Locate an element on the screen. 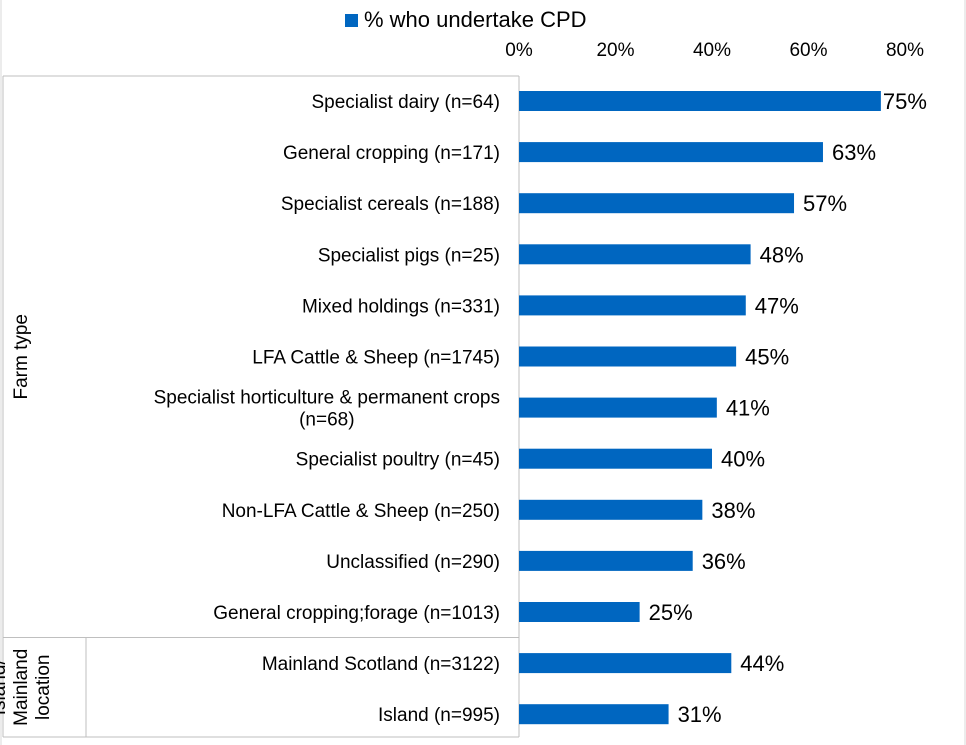 This screenshot has width=966, height=745. value-label: 47% is located at coordinates (777, 305).